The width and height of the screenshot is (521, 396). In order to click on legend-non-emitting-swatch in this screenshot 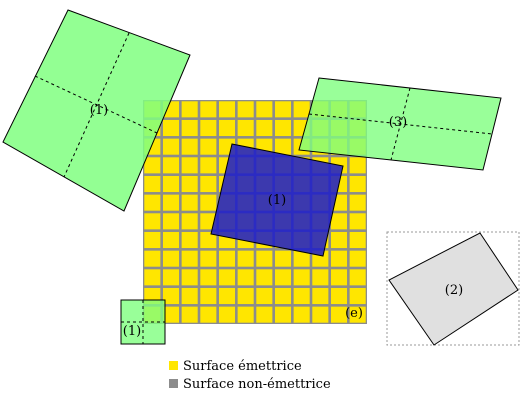, I will do `click(173, 383)`.